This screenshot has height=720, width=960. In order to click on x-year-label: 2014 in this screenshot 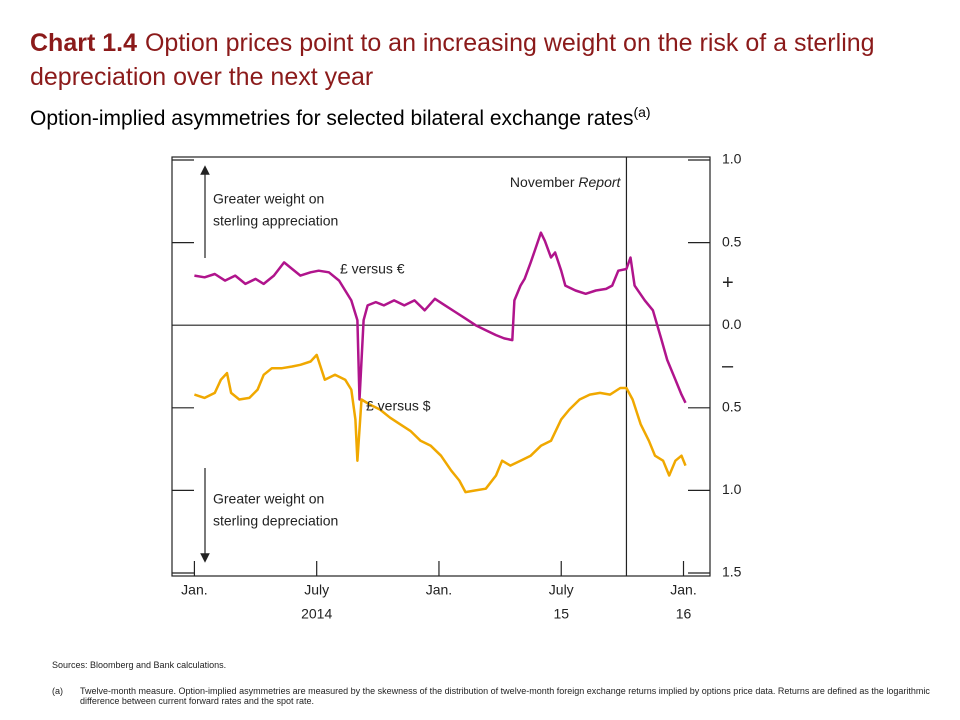, I will do `click(316, 614)`.